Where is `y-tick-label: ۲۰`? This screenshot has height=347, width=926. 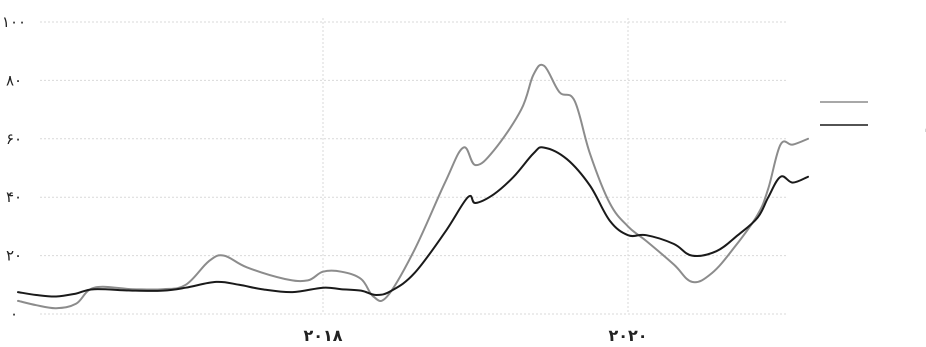 y-tick-label: ۲۰ is located at coordinates (14, 256).